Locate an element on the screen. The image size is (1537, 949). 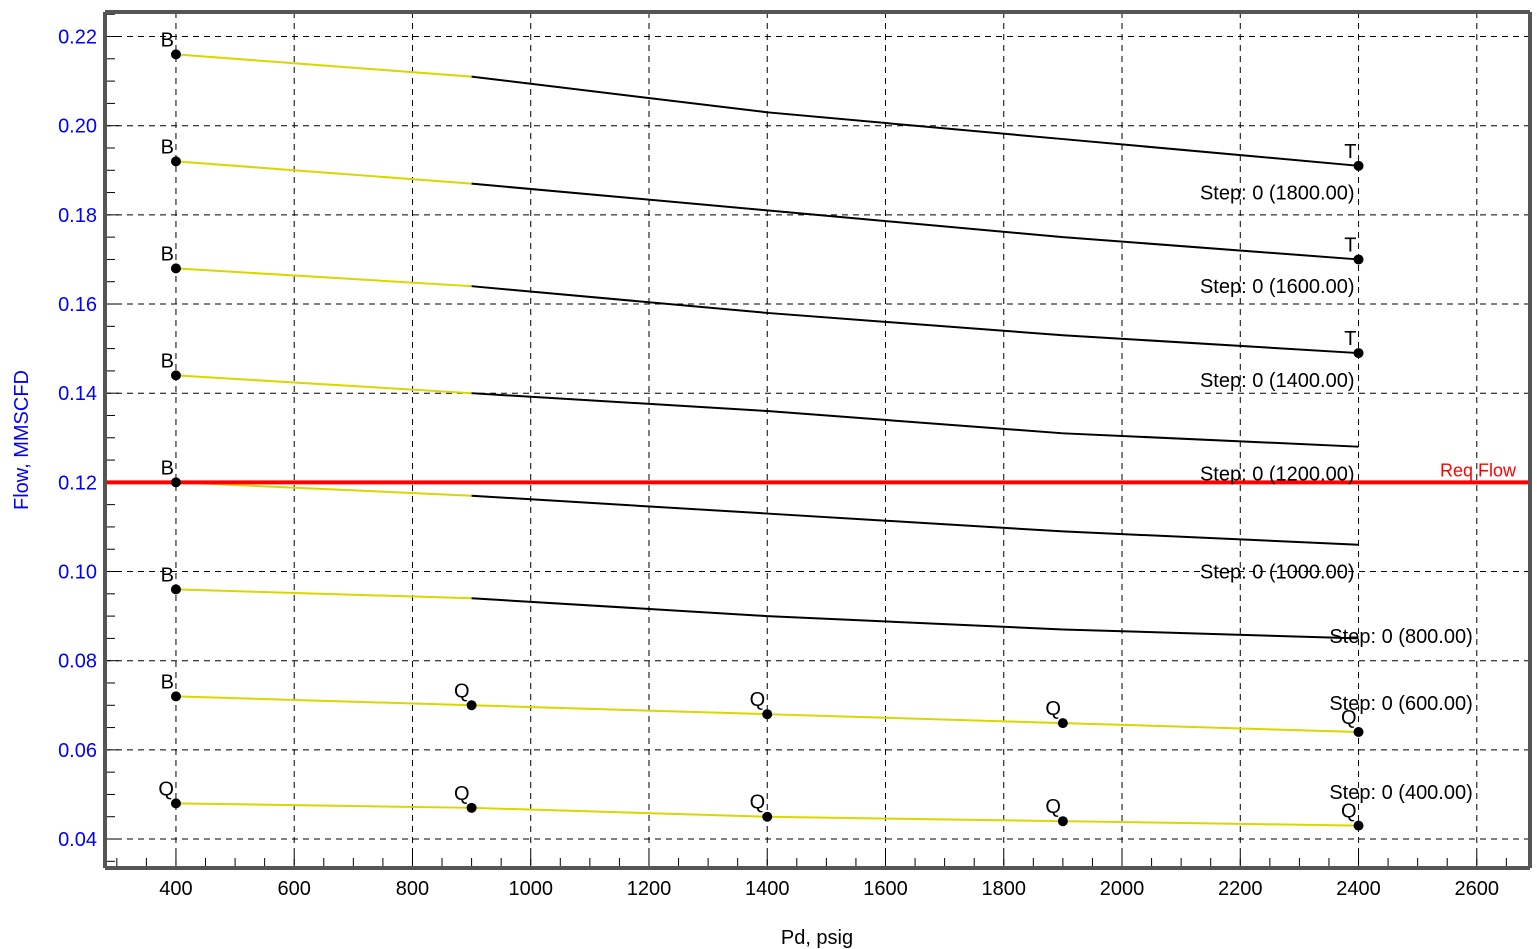
series-3-point-label-0: B is located at coordinates (167, 361).